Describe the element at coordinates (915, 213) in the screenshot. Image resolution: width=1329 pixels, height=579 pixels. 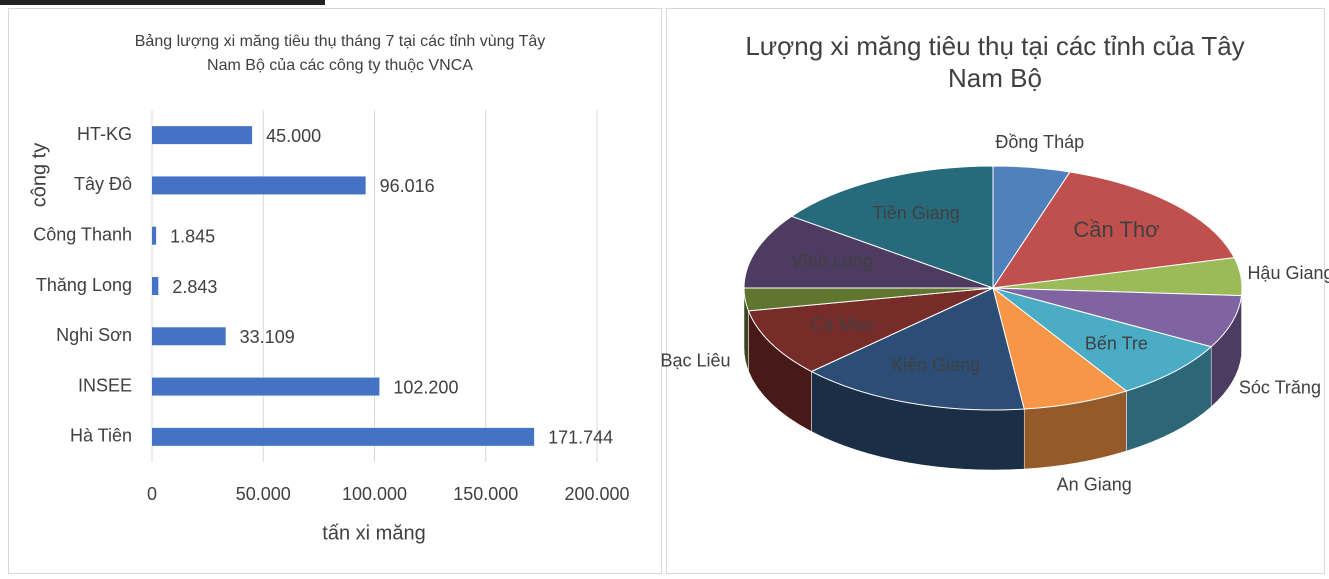
I see `pie-label: Tiền Giang` at that location.